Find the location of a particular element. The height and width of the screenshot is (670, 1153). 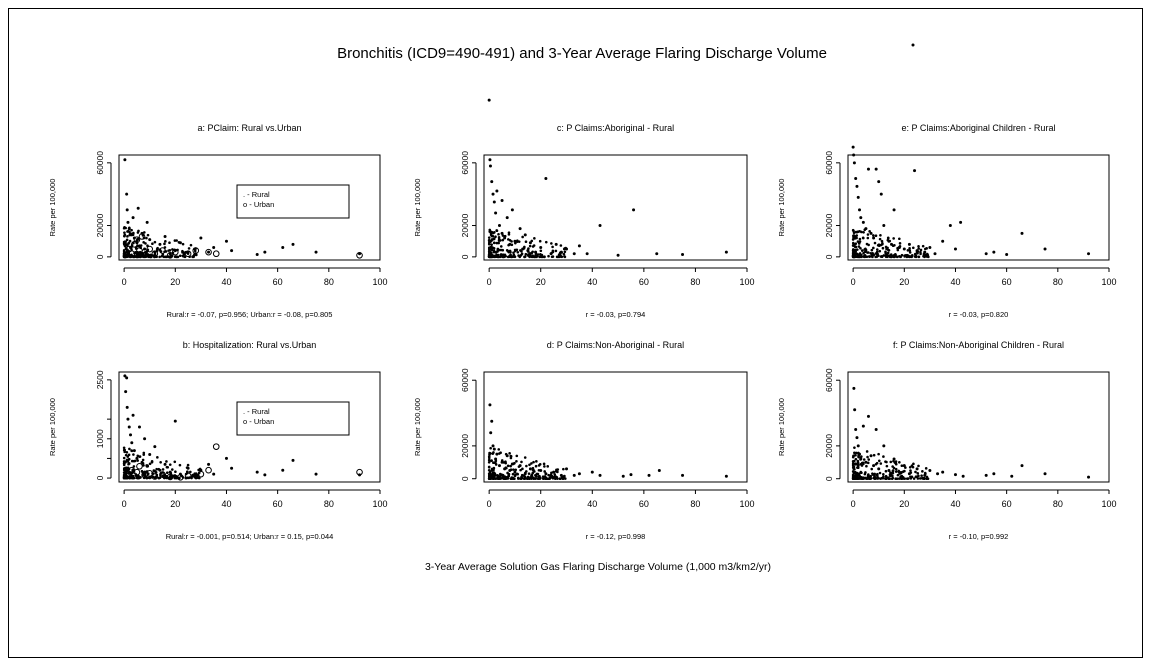

panel-a-legend-entry: o - Urban is located at coordinates (258, 204).